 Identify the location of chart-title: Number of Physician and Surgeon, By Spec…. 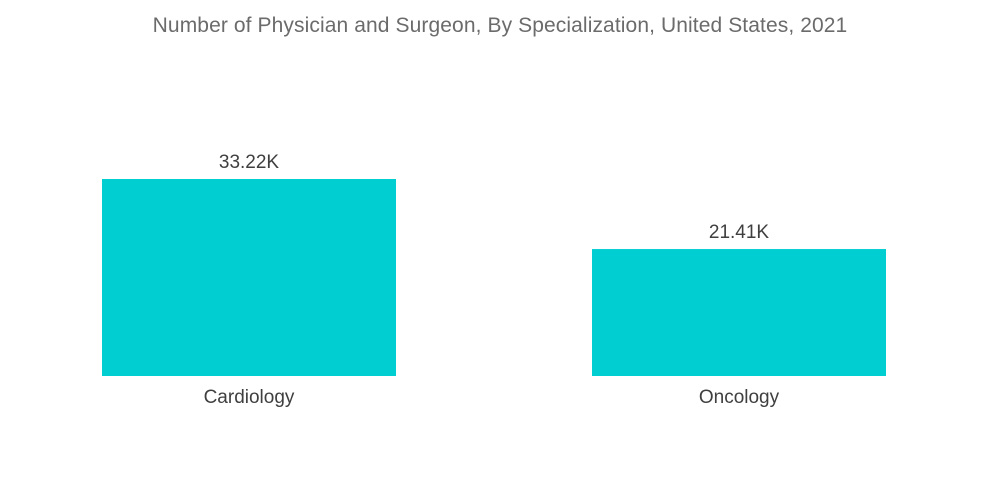
(500, 25).